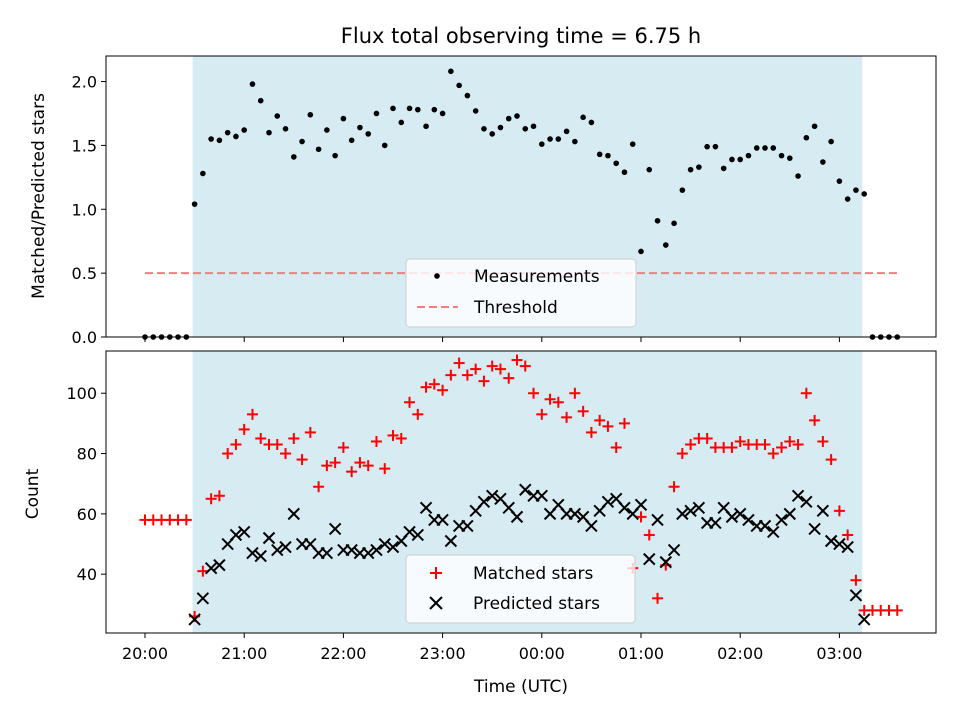  What do you see at coordinates (533, 574) in the screenshot?
I see `legend-label-matched: Matched stars` at bounding box center [533, 574].